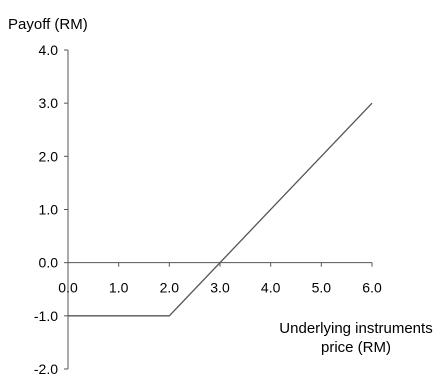 The height and width of the screenshot is (374, 445). Describe the element at coordinates (356, 347) in the screenshot. I see `x-axis-label-line-2: price (RM)` at that location.